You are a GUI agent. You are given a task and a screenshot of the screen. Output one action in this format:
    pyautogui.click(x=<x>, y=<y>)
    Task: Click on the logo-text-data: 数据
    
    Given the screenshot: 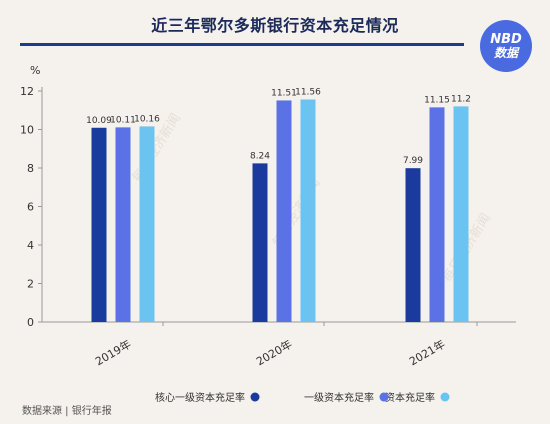 What is the action you would take?
    pyautogui.click(x=505, y=52)
    